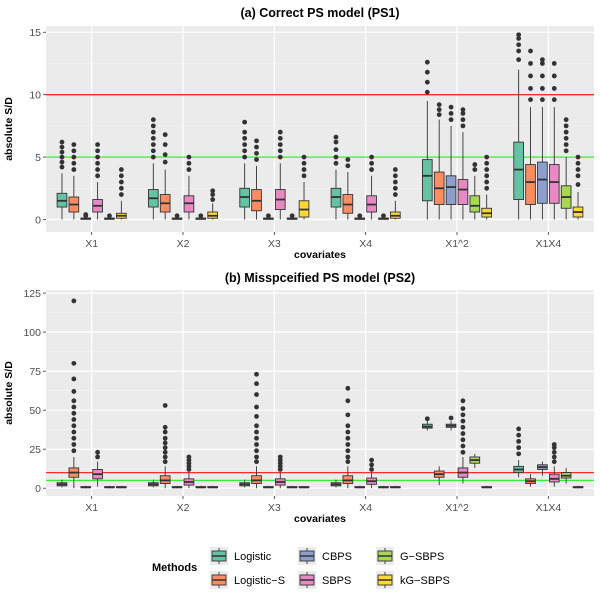 Image resolution: width=600 pixels, height=600 pixels. I want to click on box-iqr, so click(451, 190).